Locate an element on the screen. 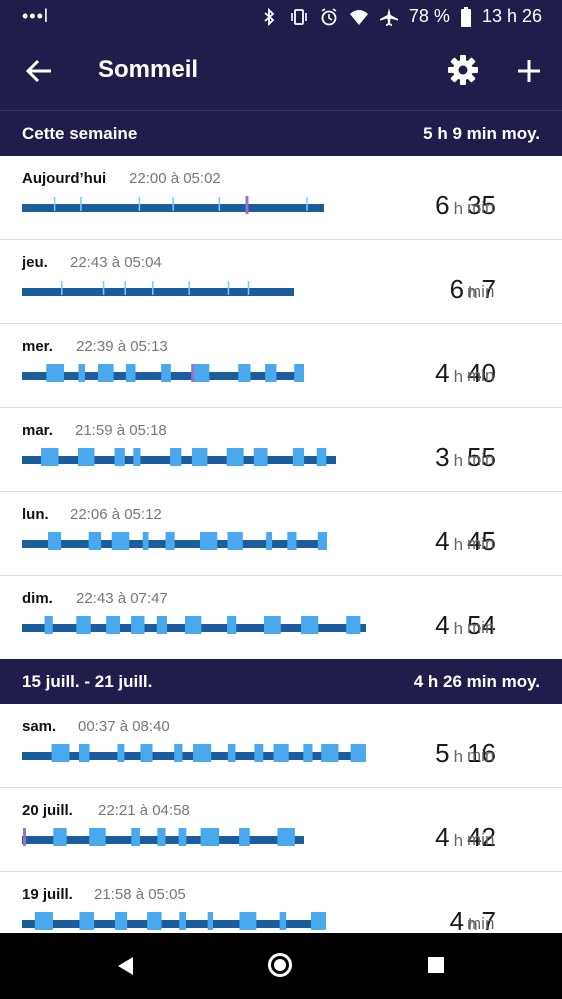 This screenshot has width=562, height=999. sleep-log-row: lun. 22:06 à 05:12 4 h 45 min is located at coordinates (281, 534).